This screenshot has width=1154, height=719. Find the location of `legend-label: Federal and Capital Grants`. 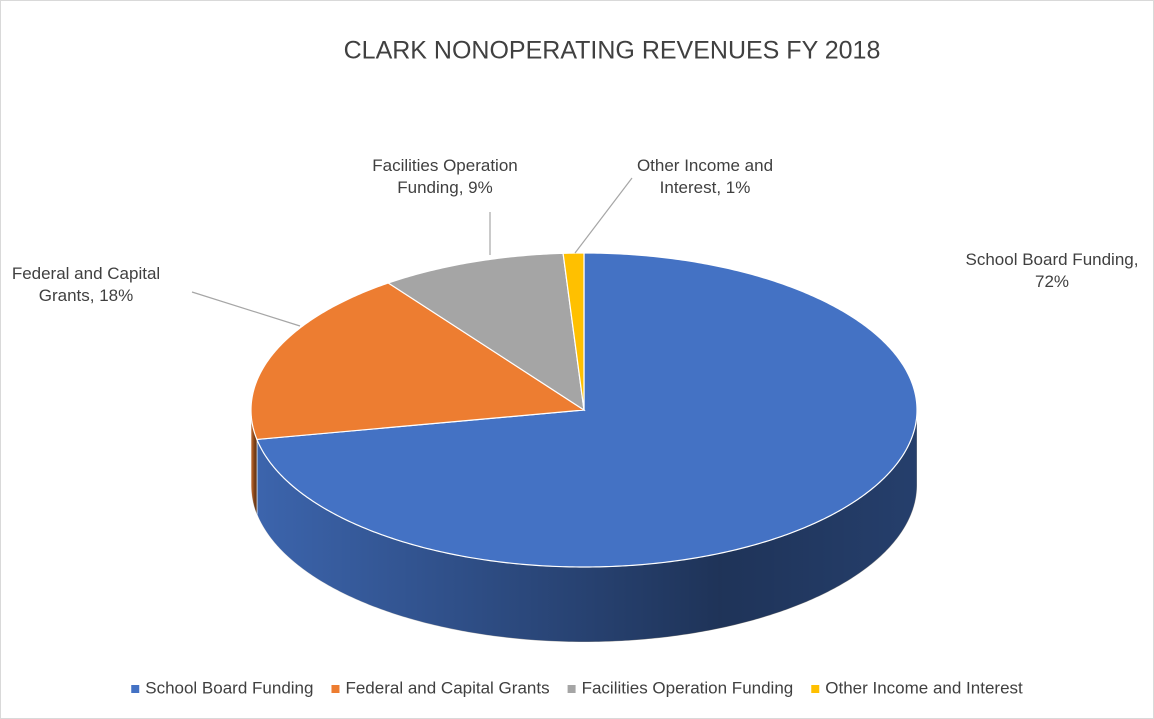

legend-label: Federal and Capital Grants is located at coordinates (447, 687).